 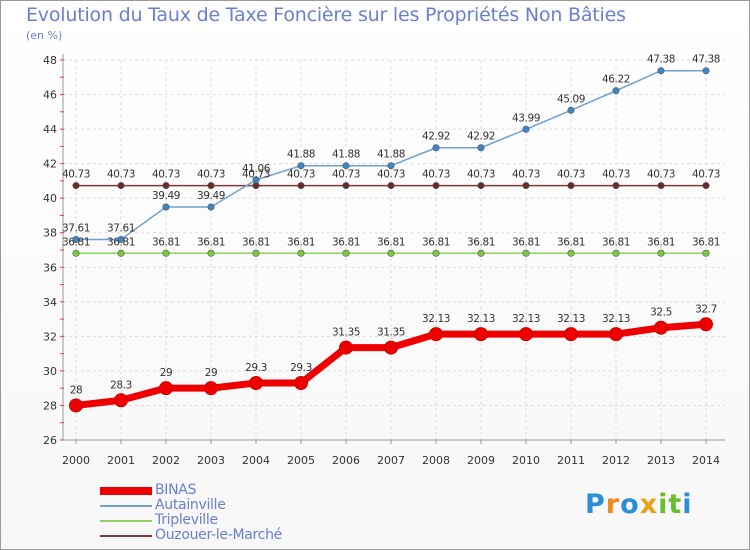 What do you see at coordinates (126, 521) in the screenshot?
I see `legend-swatch-tripleville` at bounding box center [126, 521].